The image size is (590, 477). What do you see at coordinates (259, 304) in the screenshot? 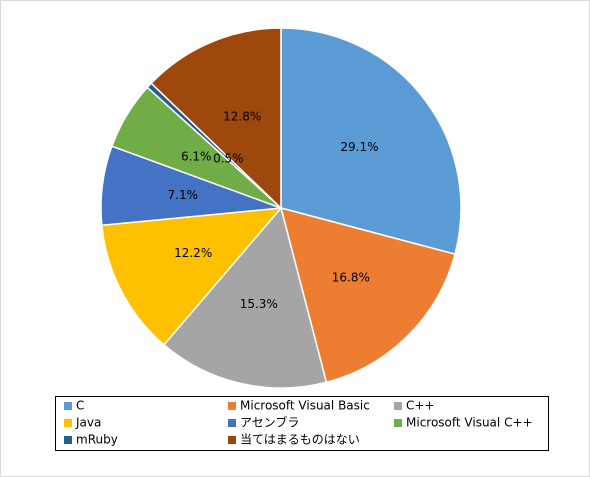
I see `data-label: 15.3%` at bounding box center [259, 304].